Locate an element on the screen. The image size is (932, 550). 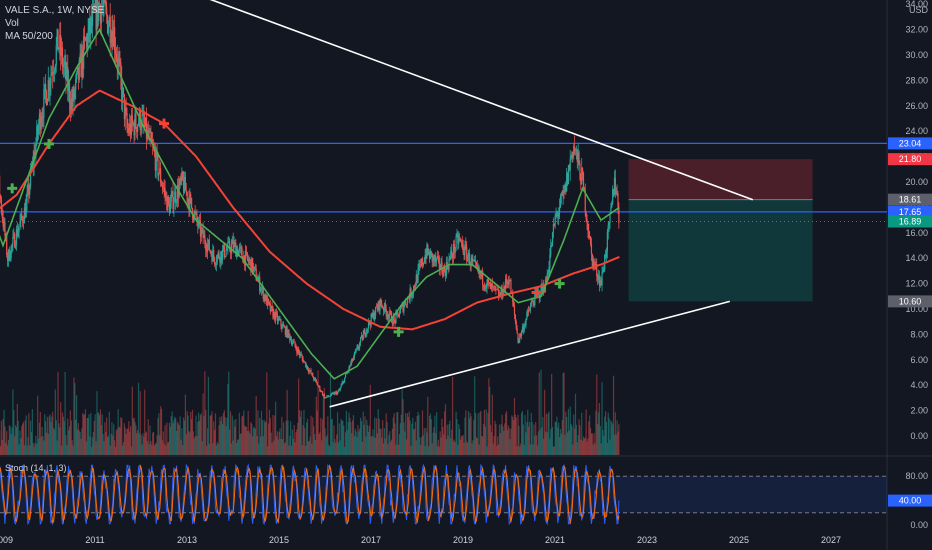
stoch-legend: Stoch (14, 1, 3) is located at coordinates (36, 468).